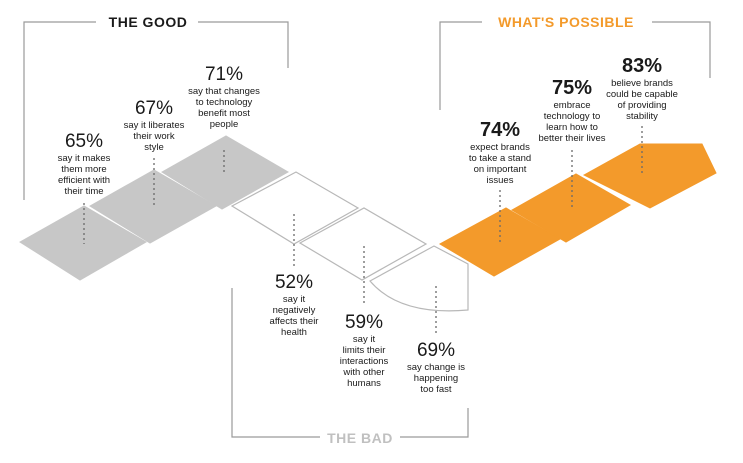 Image resolution: width=743 pixels, height=463 pixels. Describe the element at coordinates (500, 147) in the screenshot. I see `desc-line: expect brands` at that location.